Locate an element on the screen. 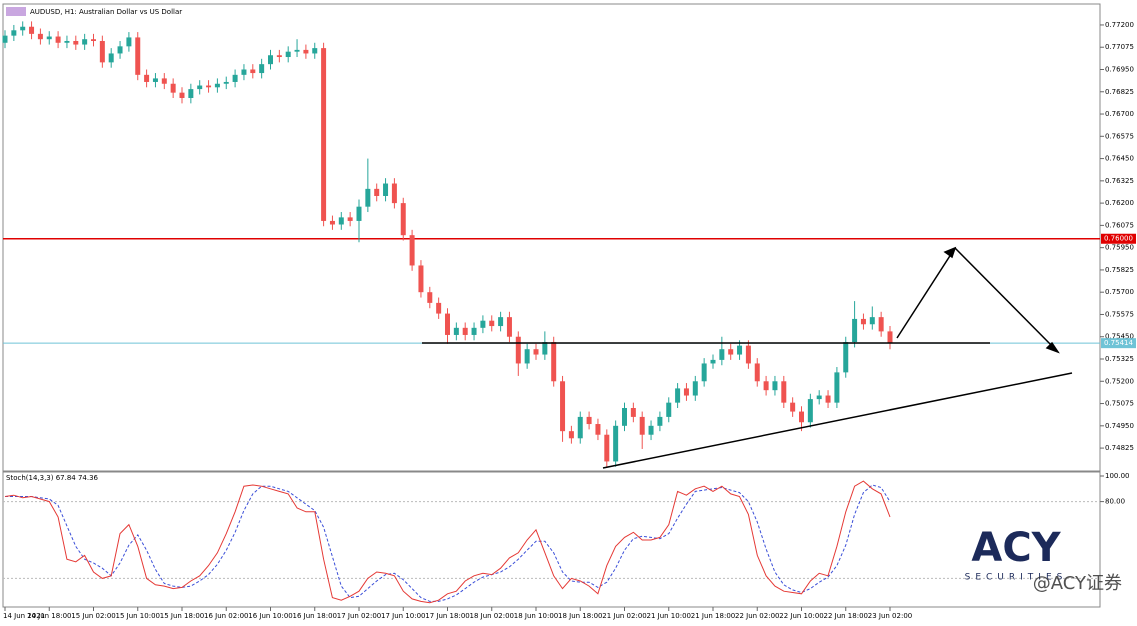 The height and width of the screenshot is (626, 1137). y-tick-label: 0.77075 is located at coordinates (1119, 47).